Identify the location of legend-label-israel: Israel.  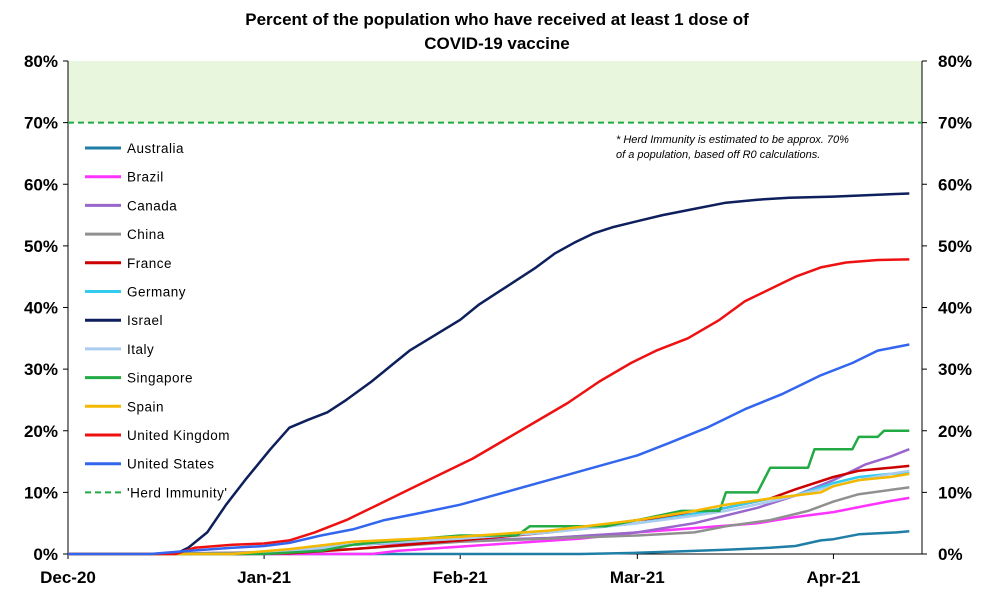
(145, 320).